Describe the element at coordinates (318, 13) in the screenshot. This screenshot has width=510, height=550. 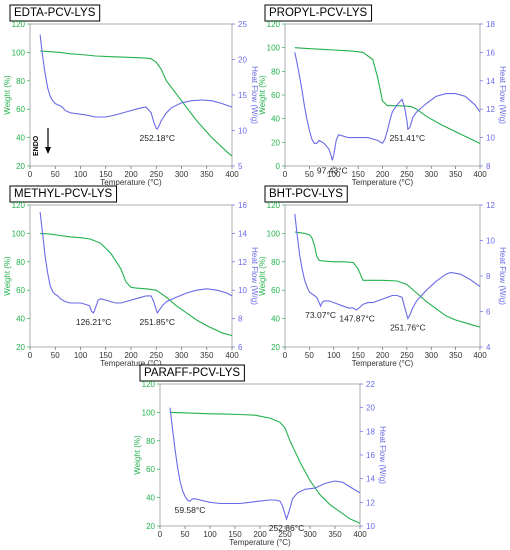
I see `chart-title: PROPYL-PCV-LYS` at that location.